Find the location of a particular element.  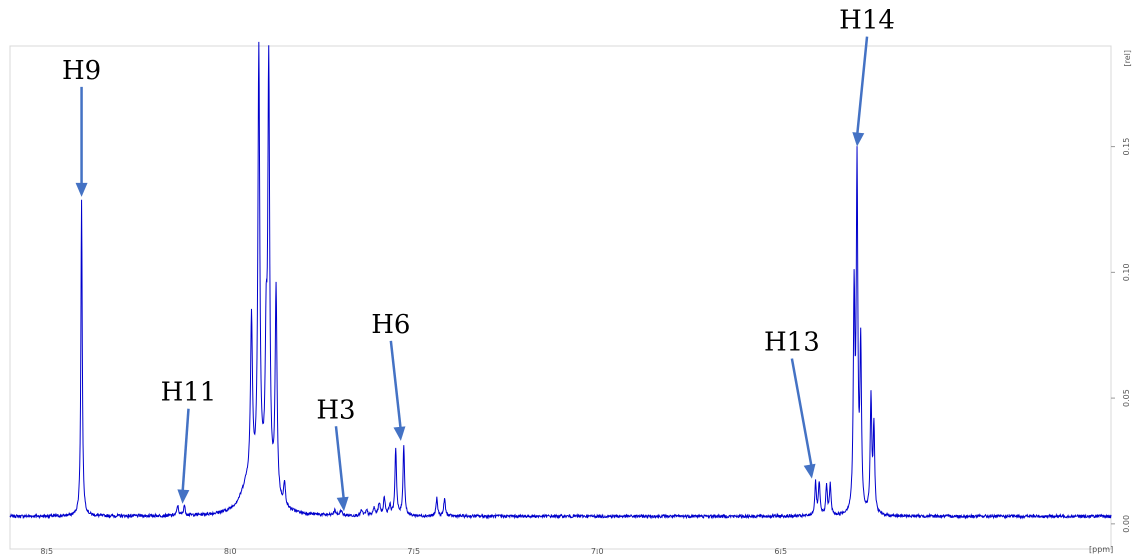

annotation-label: H11 is located at coordinates (189, 393).